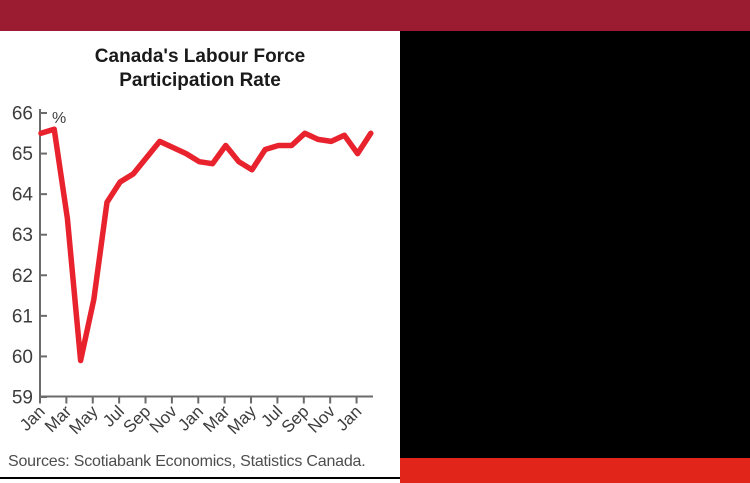 This screenshot has height=483, width=750. What do you see at coordinates (22, 235) in the screenshot?
I see `y-tick-label: 63` at bounding box center [22, 235].